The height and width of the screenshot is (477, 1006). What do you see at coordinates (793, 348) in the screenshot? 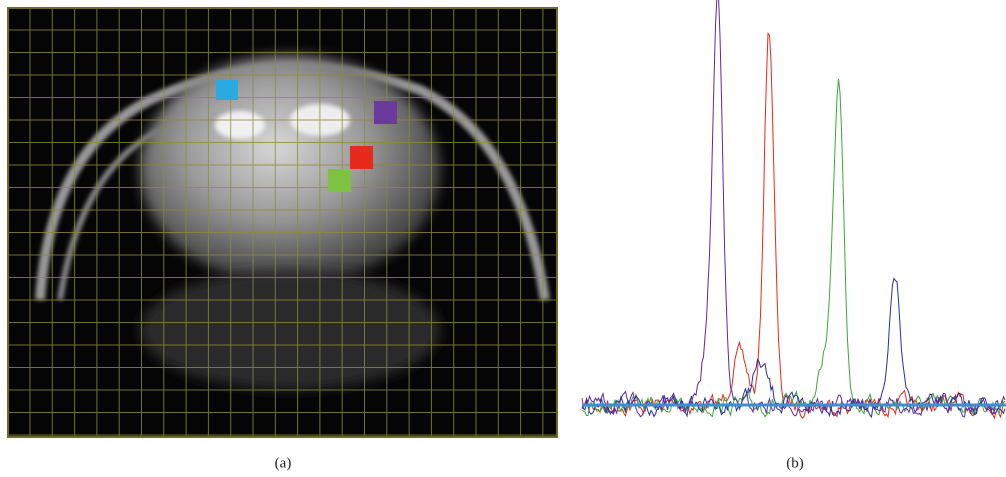
I see `spectrum-line` at bounding box center [793, 348].